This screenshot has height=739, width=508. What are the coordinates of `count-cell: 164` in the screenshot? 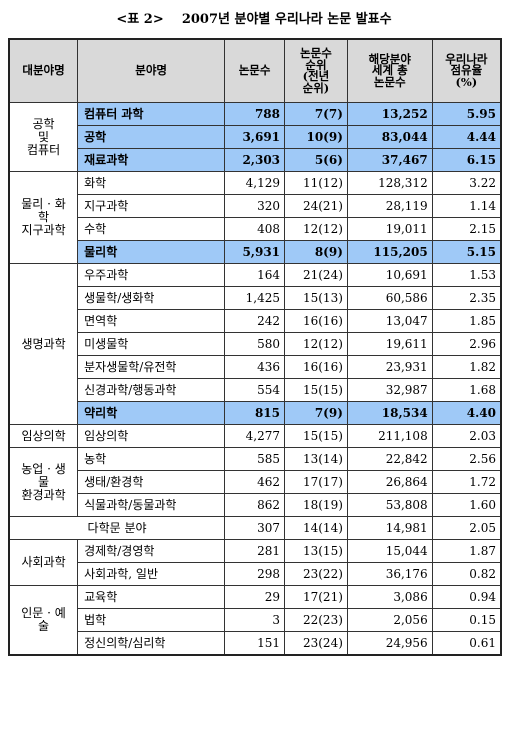 It's located at (255, 275).